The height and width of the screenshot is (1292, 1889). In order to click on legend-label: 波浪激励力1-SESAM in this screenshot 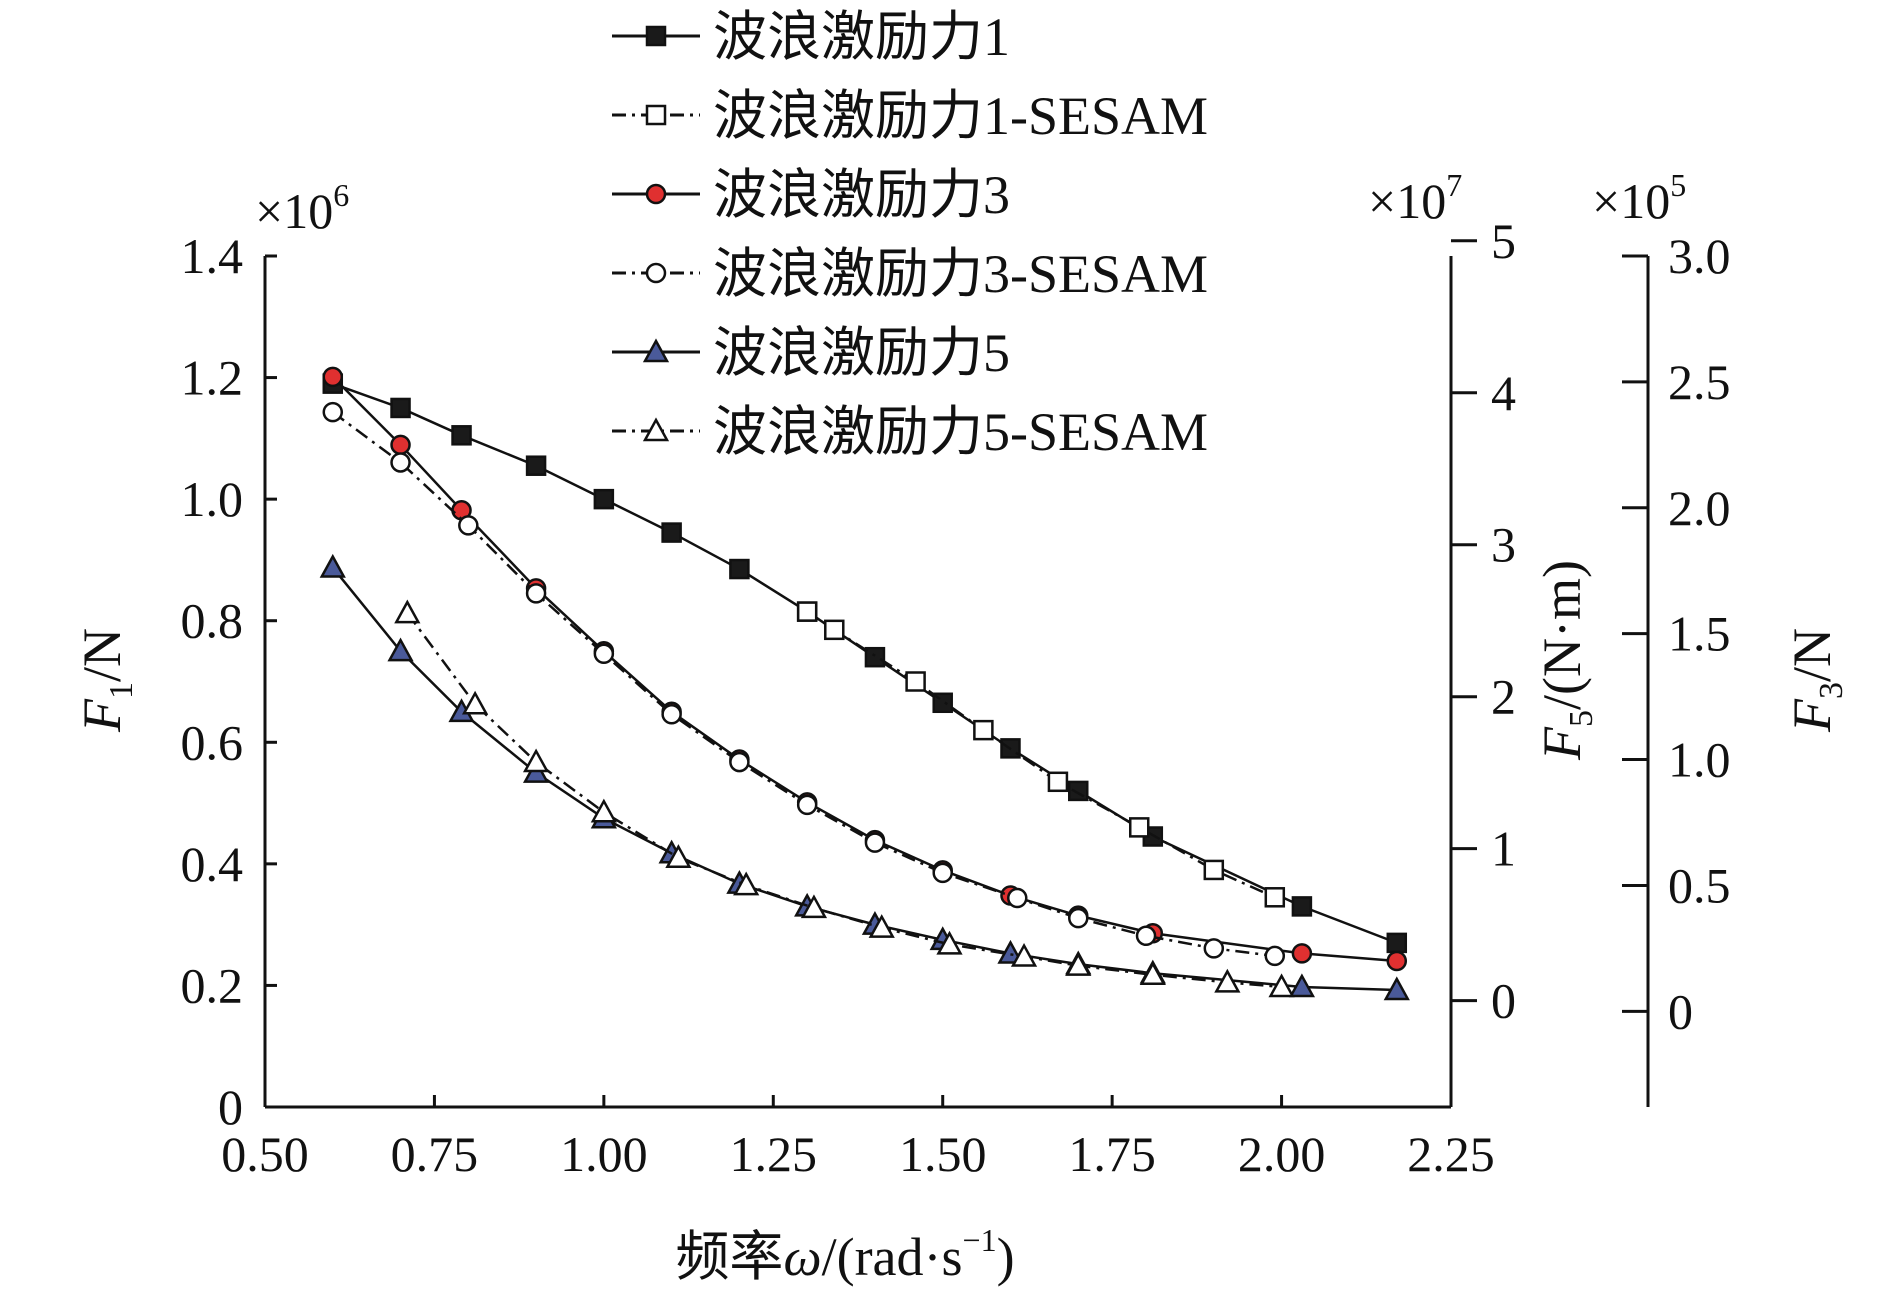, I will do `click(960, 116)`.